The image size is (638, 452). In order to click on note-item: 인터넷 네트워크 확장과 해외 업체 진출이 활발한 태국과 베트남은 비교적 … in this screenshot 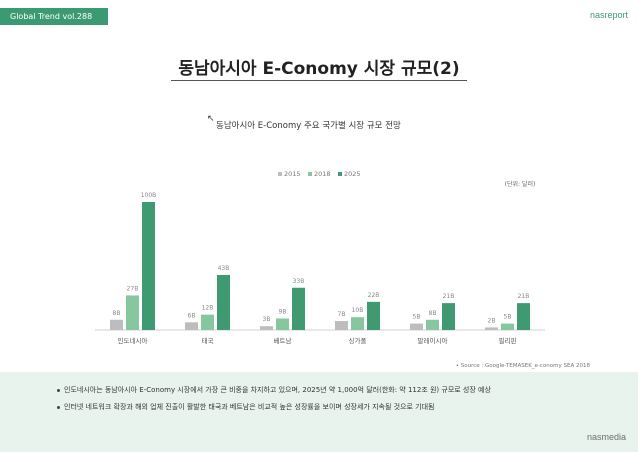, I will do `click(245, 407)`.